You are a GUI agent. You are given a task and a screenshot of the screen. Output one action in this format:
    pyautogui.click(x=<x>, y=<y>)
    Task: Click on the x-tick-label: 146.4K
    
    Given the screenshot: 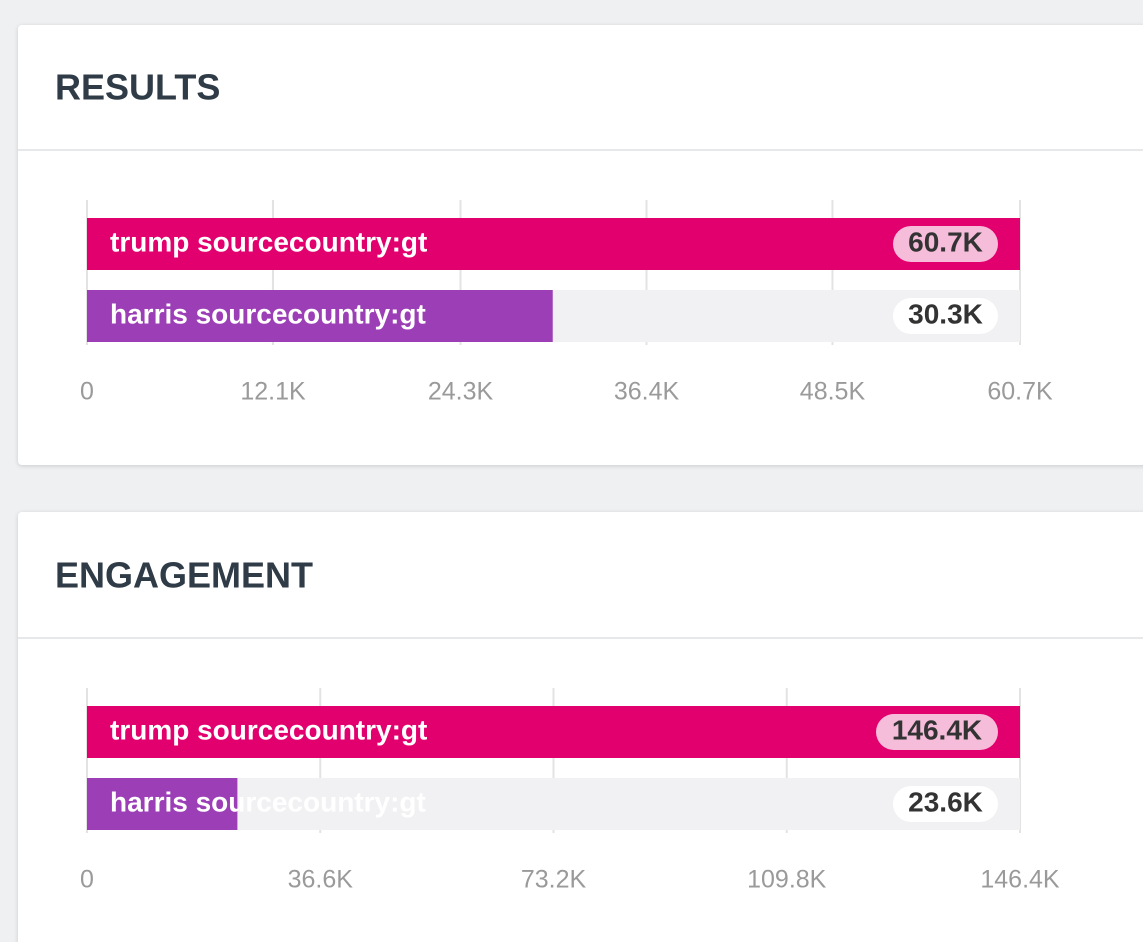 What is the action you would take?
    pyautogui.click(x=1020, y=880)
    